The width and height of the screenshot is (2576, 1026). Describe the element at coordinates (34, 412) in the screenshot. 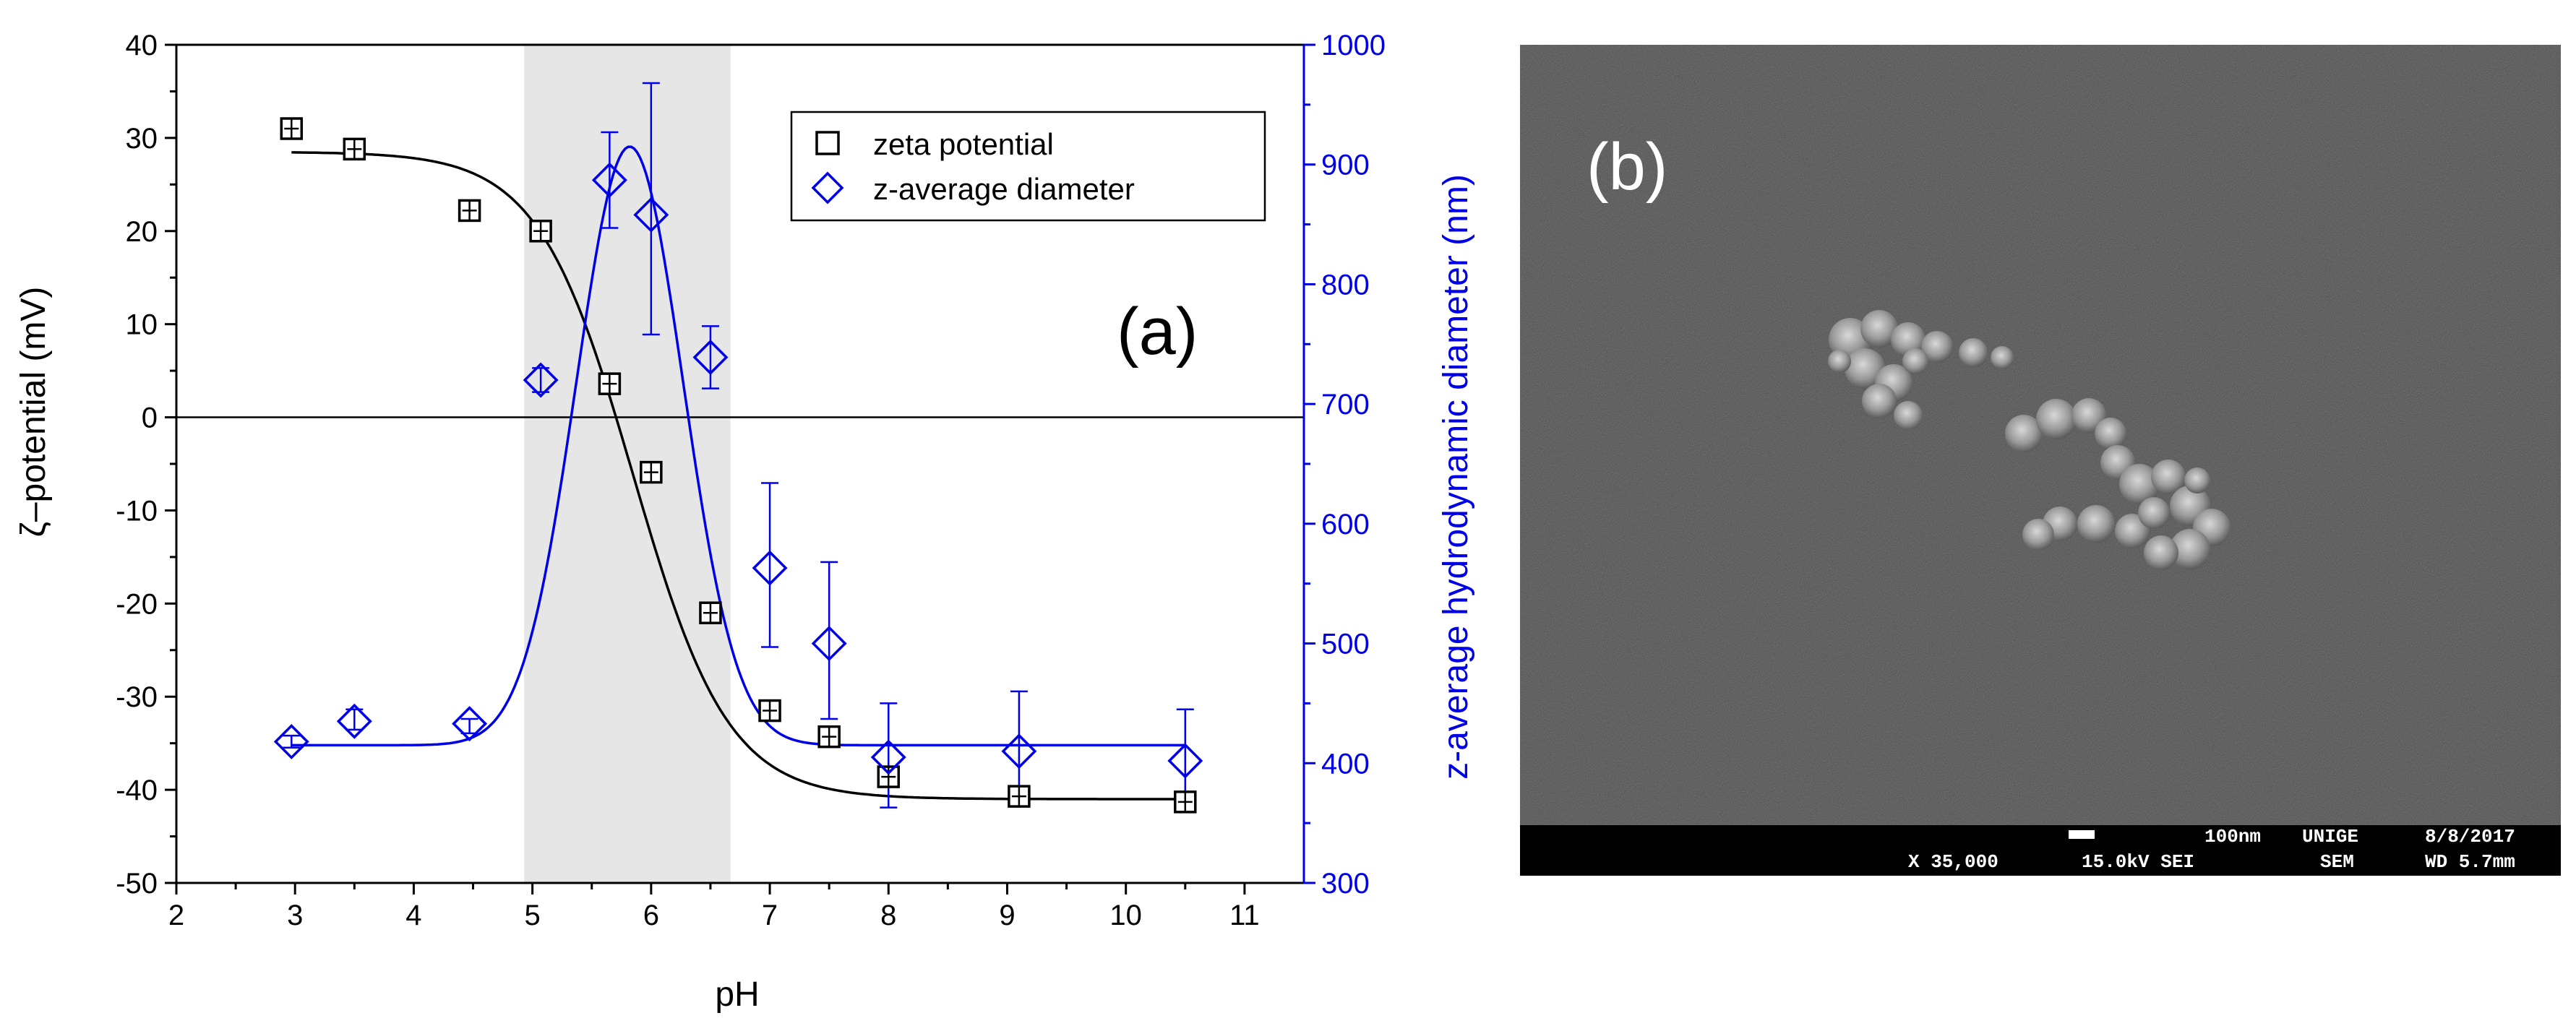

I see `y-axis-title: ζ–potential (mV)` at that location.